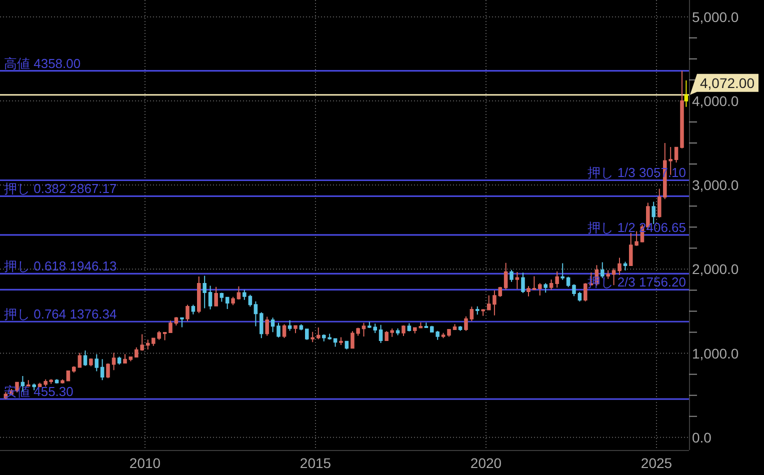  Describe the element at coordinates (60, 266) in the screenshot. I see `ref-line-label: 押し 0.618 1946.13` at that location.